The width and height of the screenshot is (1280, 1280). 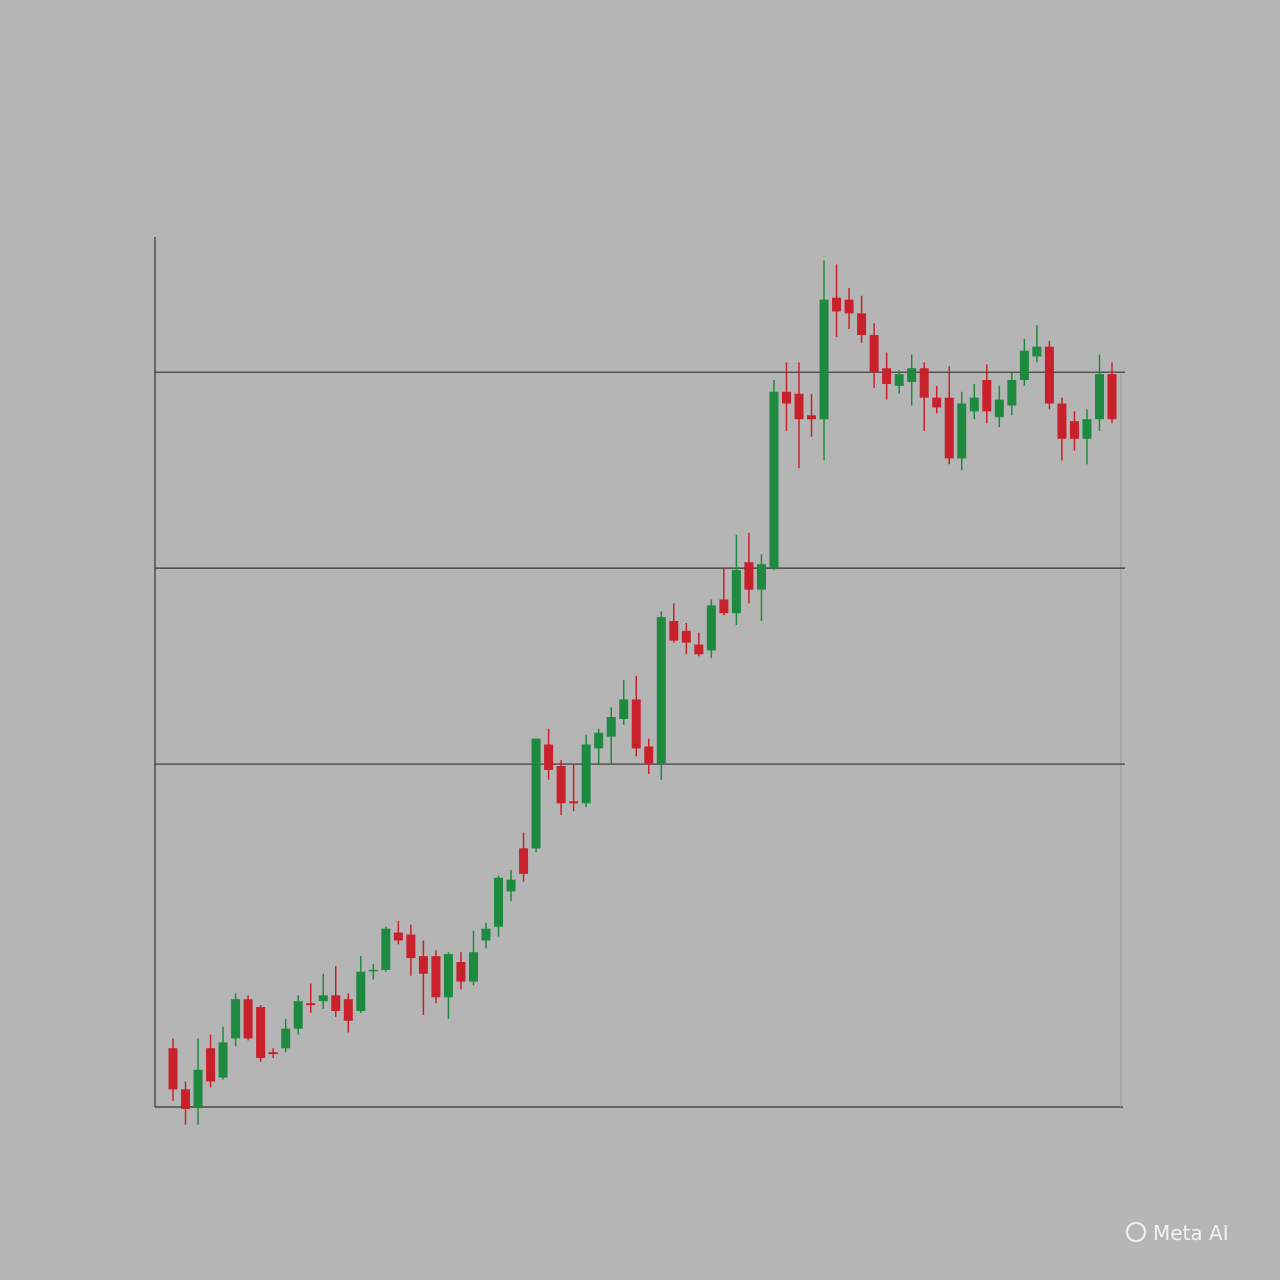 I want to click on watermark: Meta AI, so click(x=1191, y=1233).